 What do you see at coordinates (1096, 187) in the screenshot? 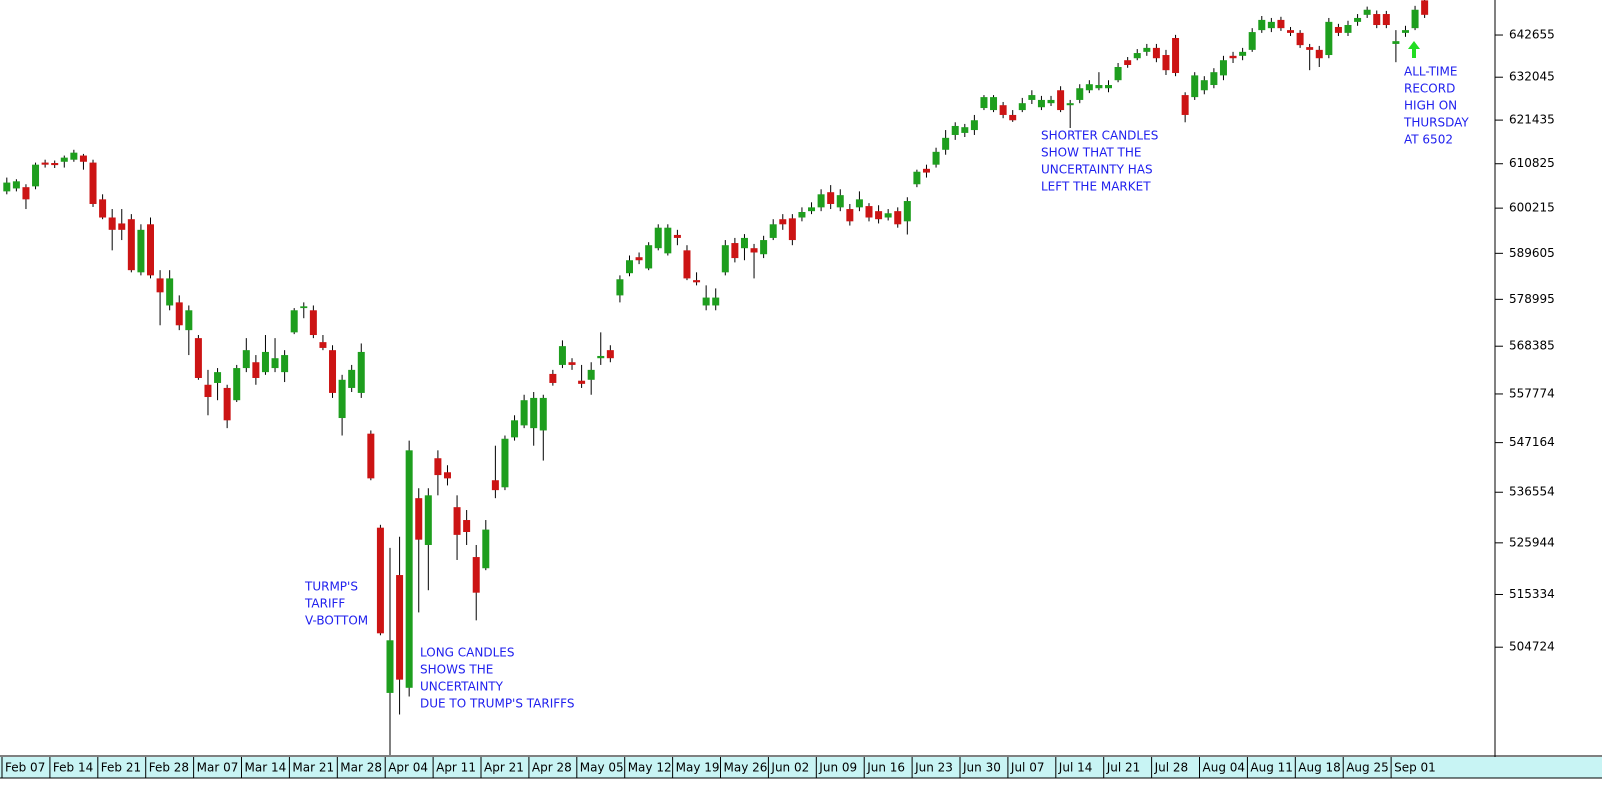
I see `annotation-text: LEFT THE MARKET` at bounding box center [1096, 187].